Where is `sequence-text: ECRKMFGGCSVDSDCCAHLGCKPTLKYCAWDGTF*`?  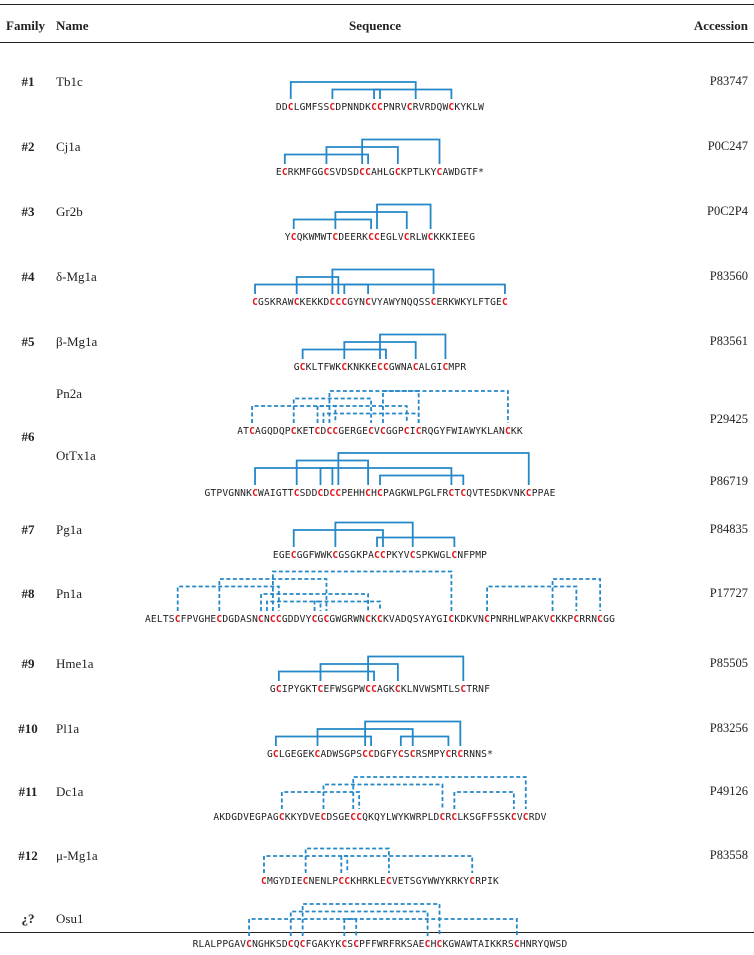 sequence-text: ECRKMFGGCSVDSDCCAHLGCKPTLKYCAWDGTF* is located at coordinates (380, 172).